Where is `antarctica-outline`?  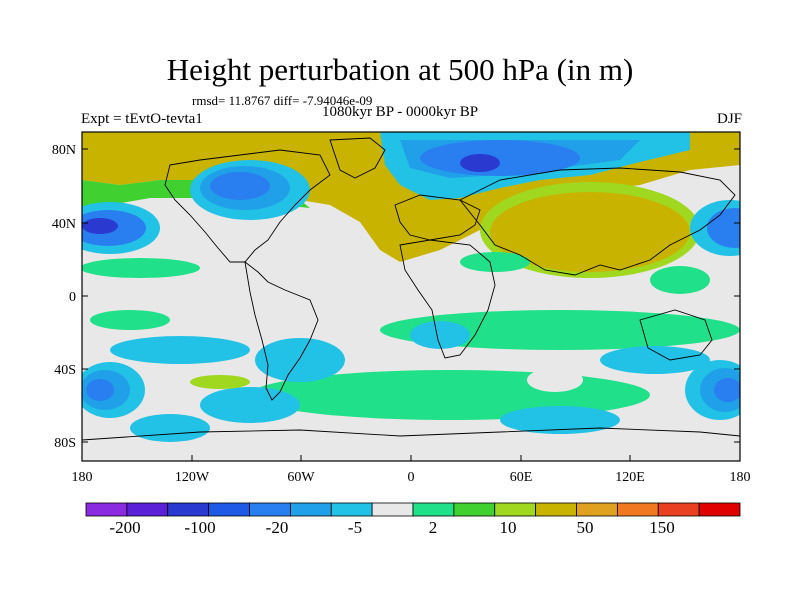 antarctica-outline is located at coordinates (411, 434).